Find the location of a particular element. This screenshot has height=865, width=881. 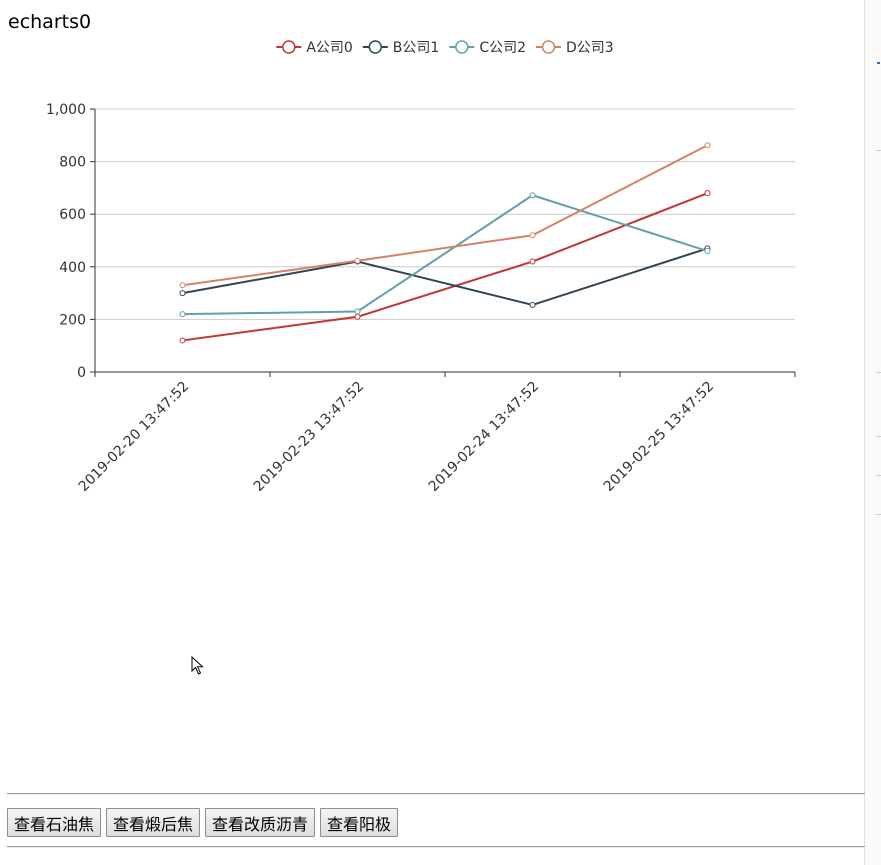

legend-label: A公司0 is located at coordinates (329, 48).